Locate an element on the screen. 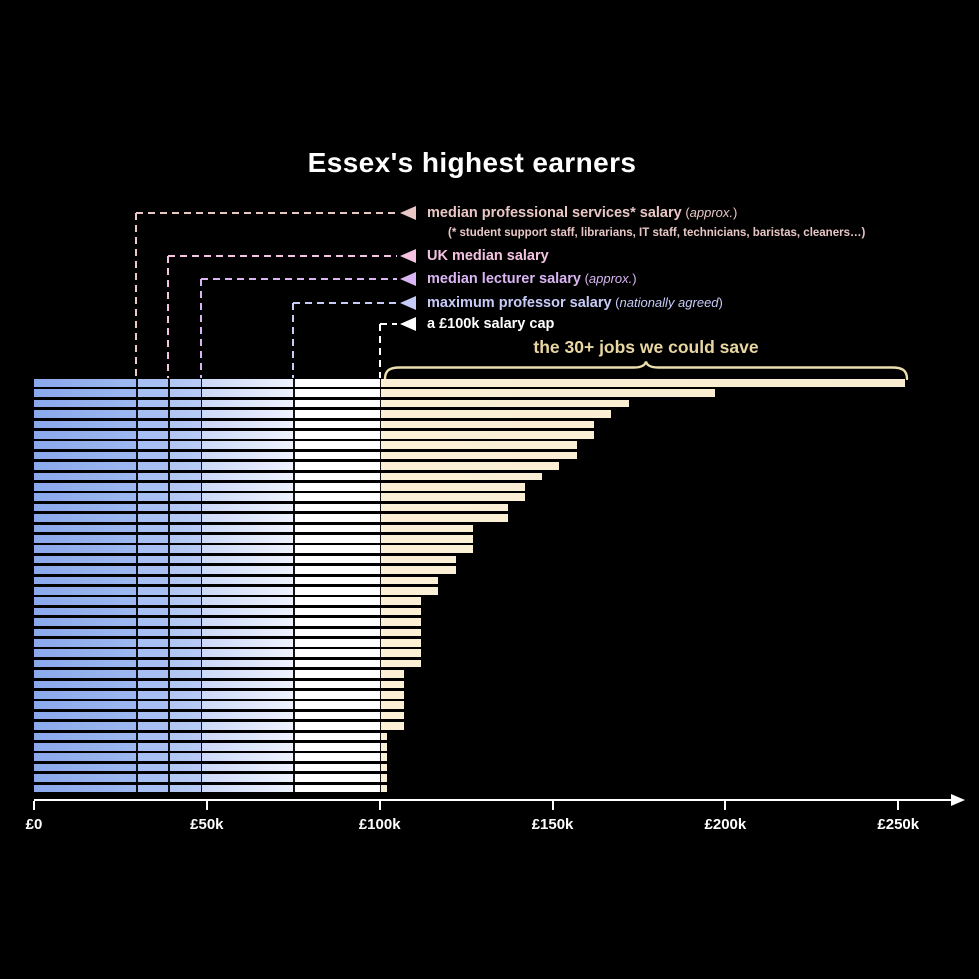 Image resolution: width=979 pixels, height=979 pixels. x-axis-arrowhead is located at coordinates (958, 800).